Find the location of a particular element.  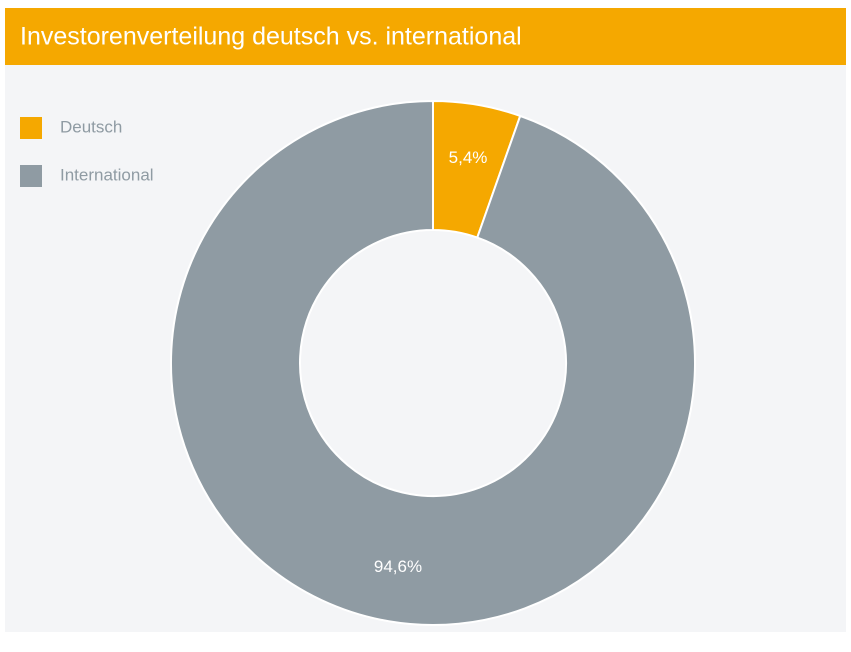

data-label: 5,4% is located at coordinates (468, 157).